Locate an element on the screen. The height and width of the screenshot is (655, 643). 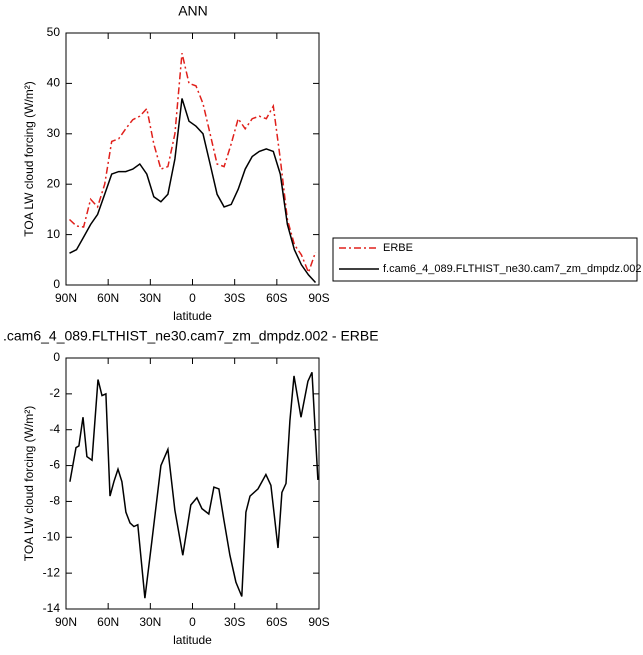
y-tick-label: -14 is located at coordinates (52, 608).